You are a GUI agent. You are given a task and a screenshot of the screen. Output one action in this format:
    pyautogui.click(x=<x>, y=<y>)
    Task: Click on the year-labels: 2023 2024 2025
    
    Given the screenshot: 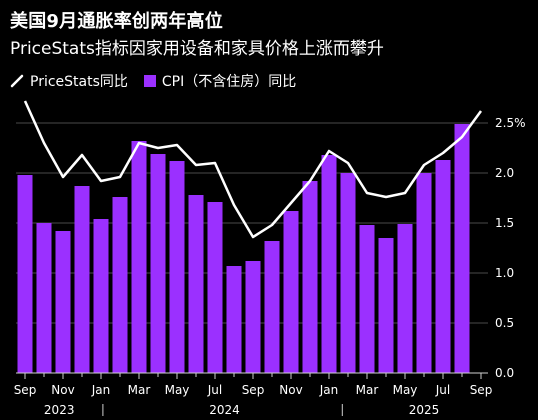 What is the action you would take?
    pyautogui.click(x=241, y=410)
    